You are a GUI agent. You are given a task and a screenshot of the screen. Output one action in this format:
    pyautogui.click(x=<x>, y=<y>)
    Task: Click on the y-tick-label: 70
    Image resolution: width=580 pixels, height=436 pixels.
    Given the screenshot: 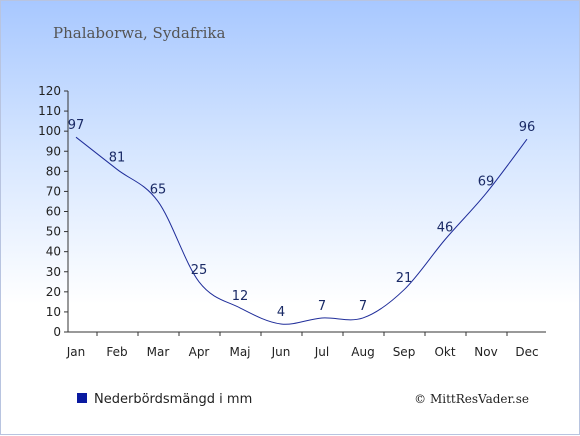 What is the action you would take?
    pyautogui.click(x=53, y=191)
    